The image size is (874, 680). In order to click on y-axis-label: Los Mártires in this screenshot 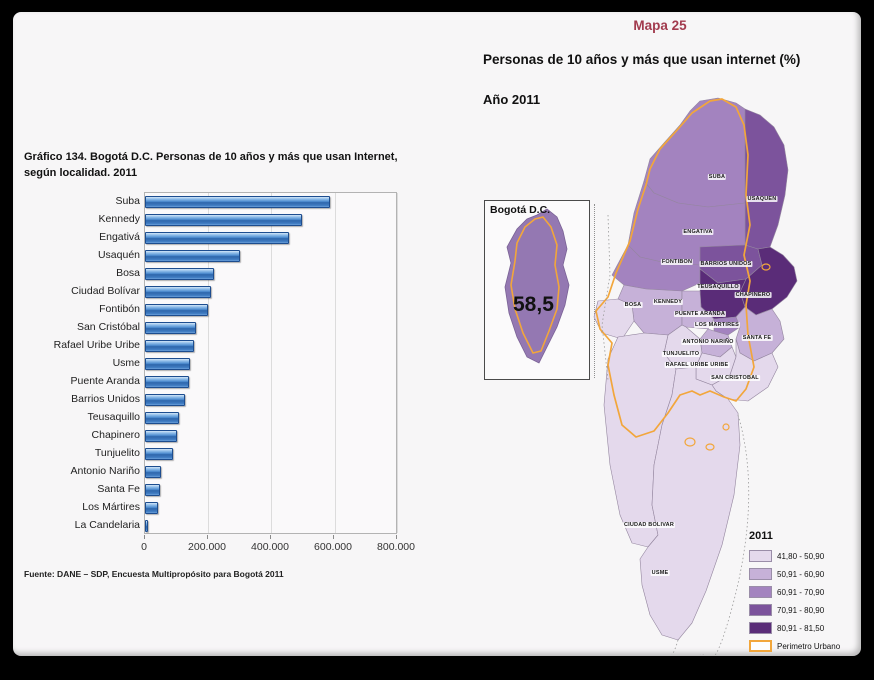, I will do `click(111, 507)`.